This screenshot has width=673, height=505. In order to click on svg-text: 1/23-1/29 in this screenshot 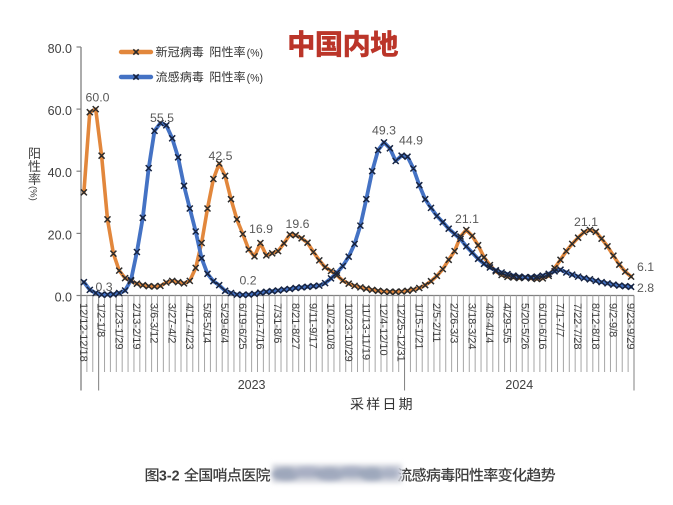, I will do `click(118, 326)`.